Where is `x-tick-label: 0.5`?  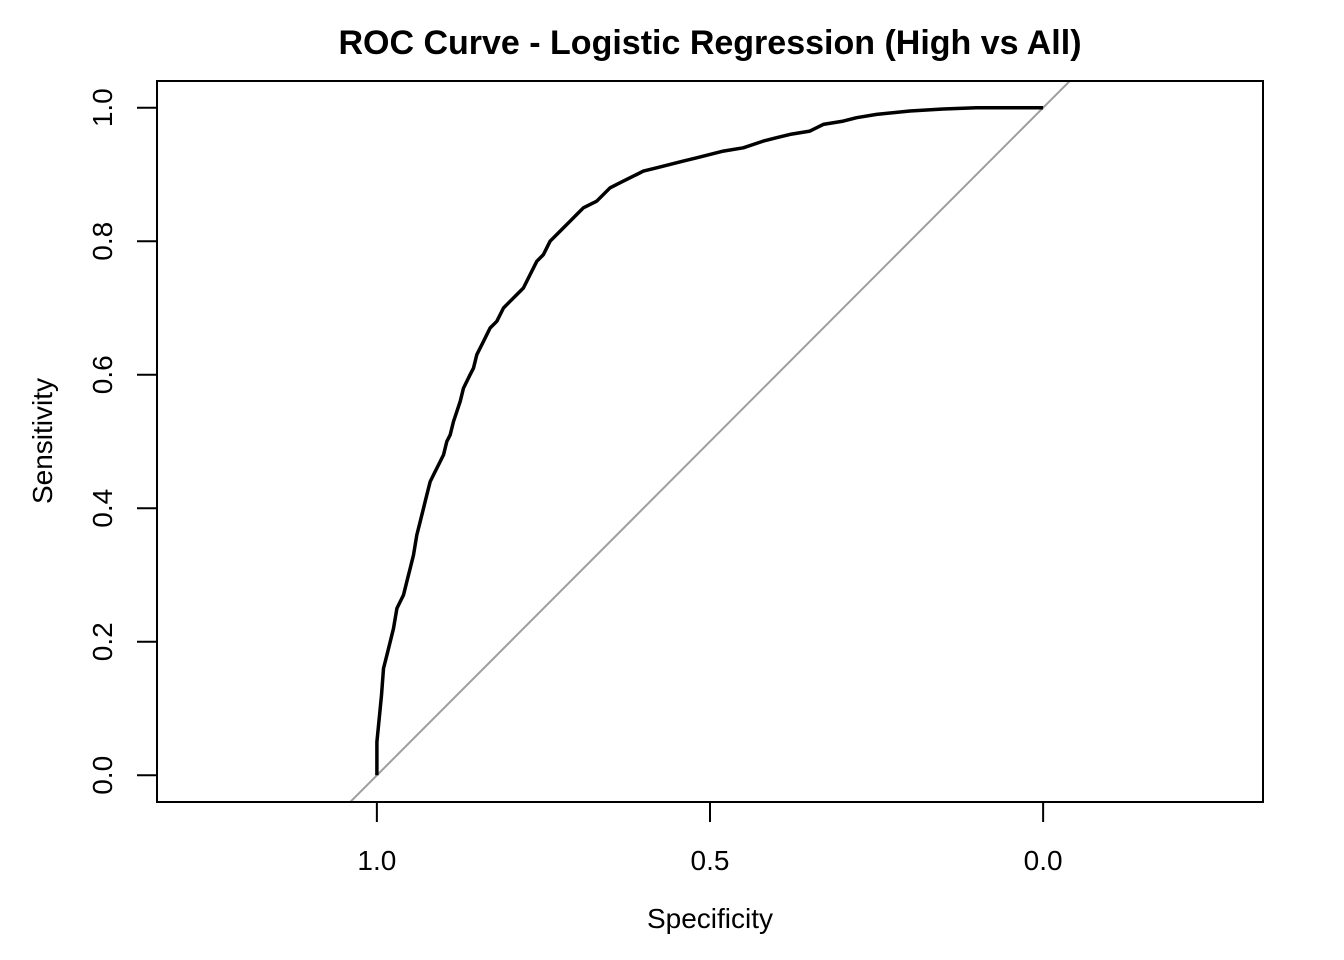
x-tick-label: 0.5 is located at coordinates (710, 860).